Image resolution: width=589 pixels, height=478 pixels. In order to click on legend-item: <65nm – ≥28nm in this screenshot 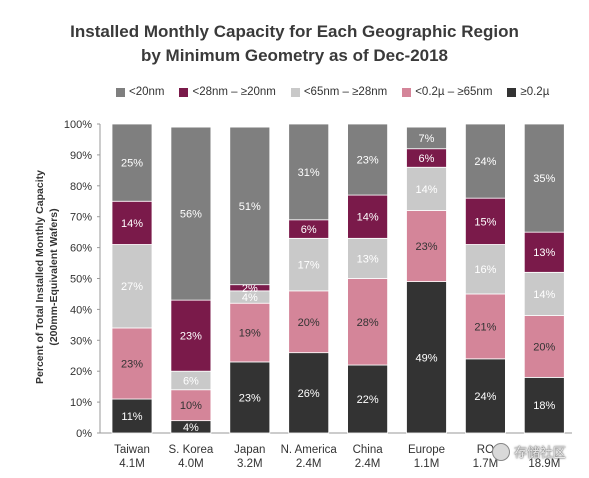, I will do `click(339, 92)`.